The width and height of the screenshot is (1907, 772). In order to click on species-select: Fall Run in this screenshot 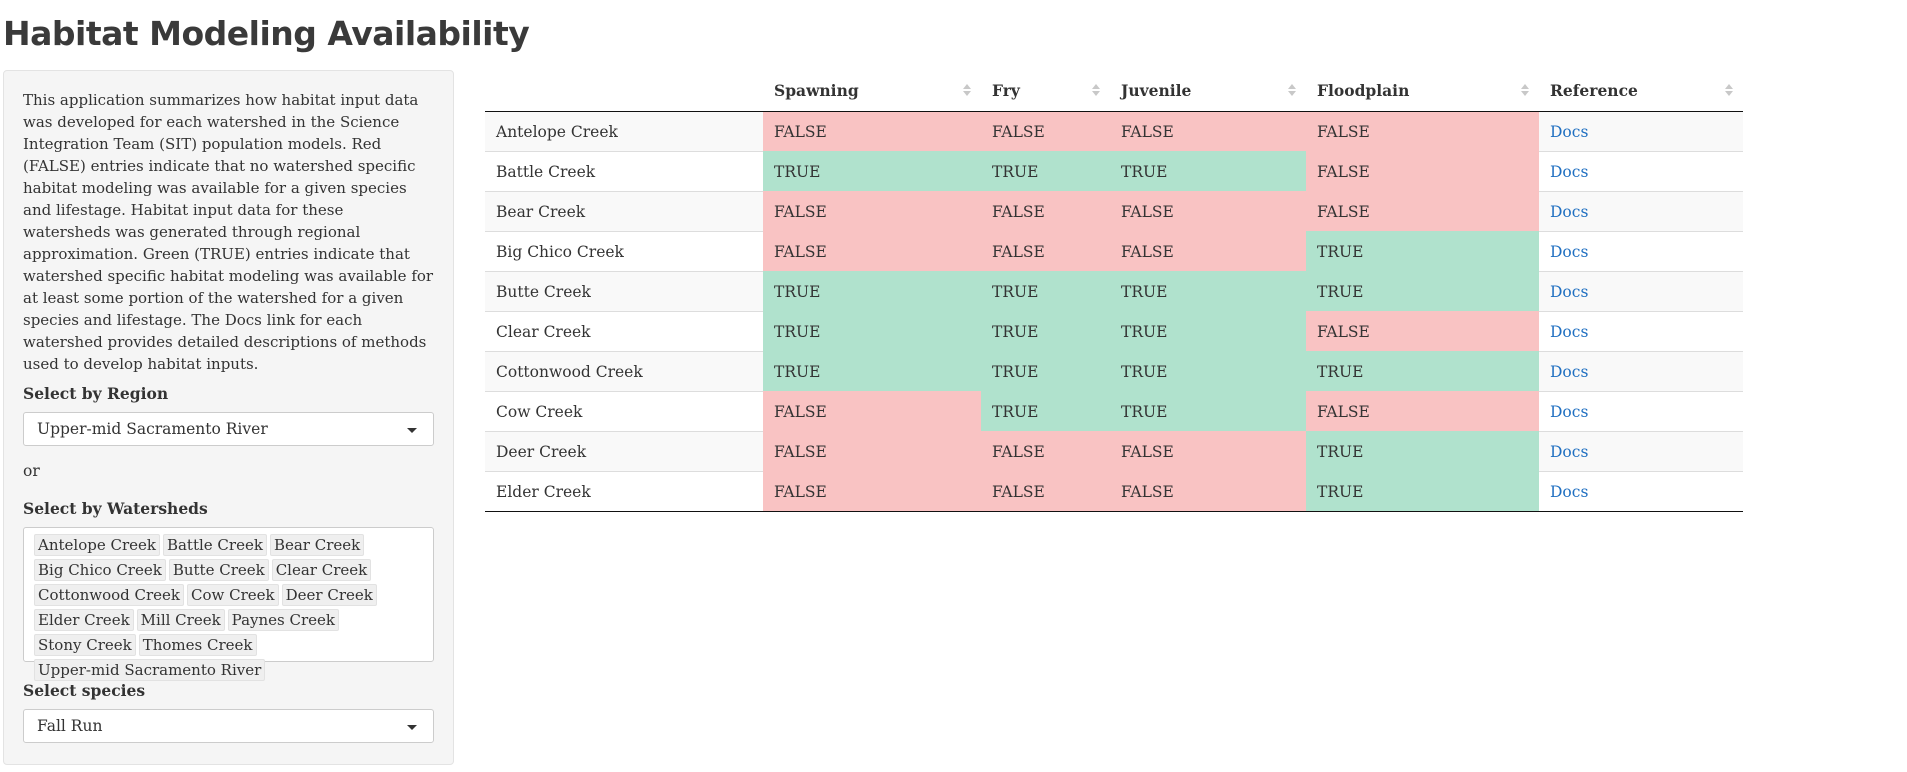, I will do `click(228, 726)`.